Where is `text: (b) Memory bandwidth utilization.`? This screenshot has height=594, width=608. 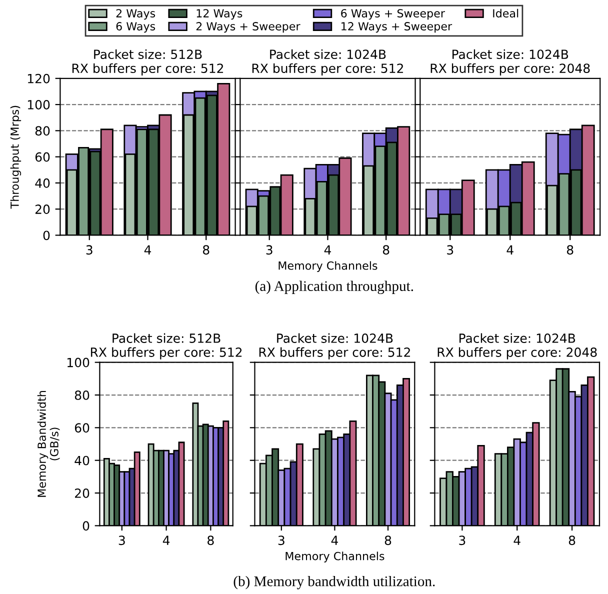 text: (b) Memory bandwidth utilization. is located at coordinates (334, 583).